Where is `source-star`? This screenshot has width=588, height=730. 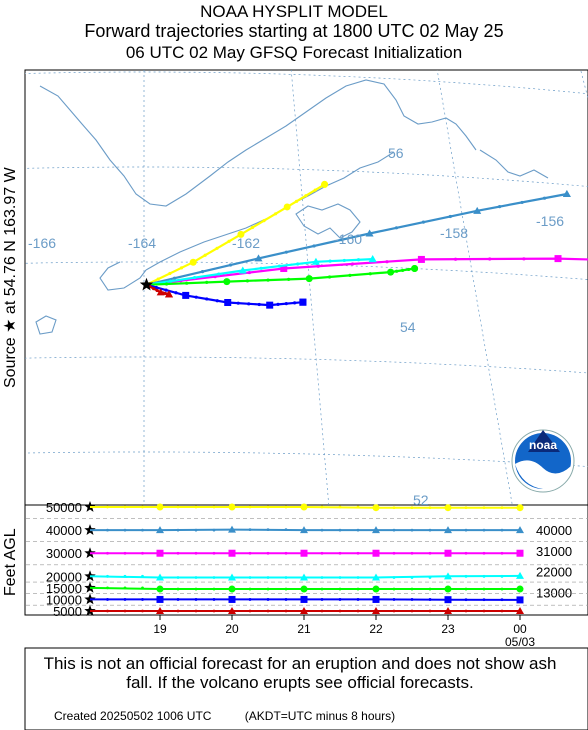 source-star is located at coordinates (146, 284).